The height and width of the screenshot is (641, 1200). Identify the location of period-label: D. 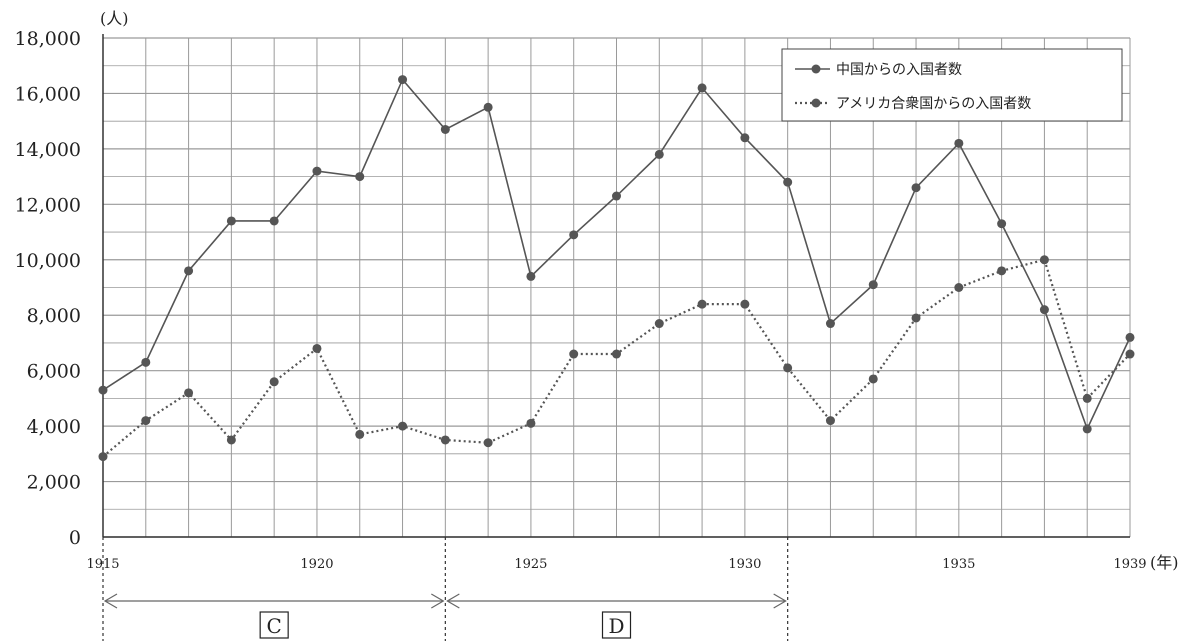
(616, 626).